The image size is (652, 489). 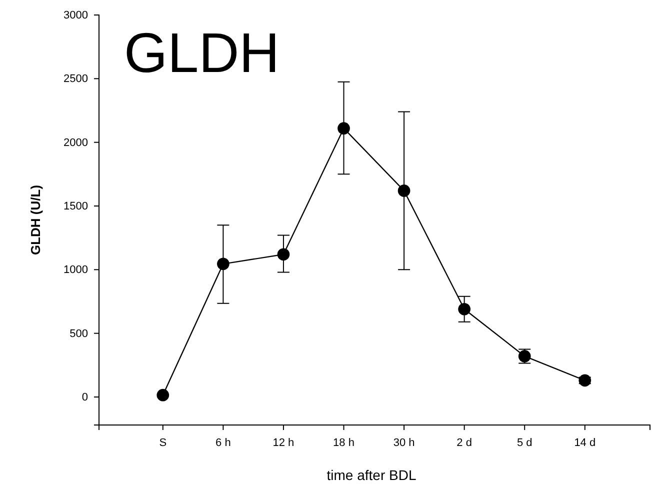 I want to click on y-axis-title: GLDH (U/L), so click(x=35, y=220).